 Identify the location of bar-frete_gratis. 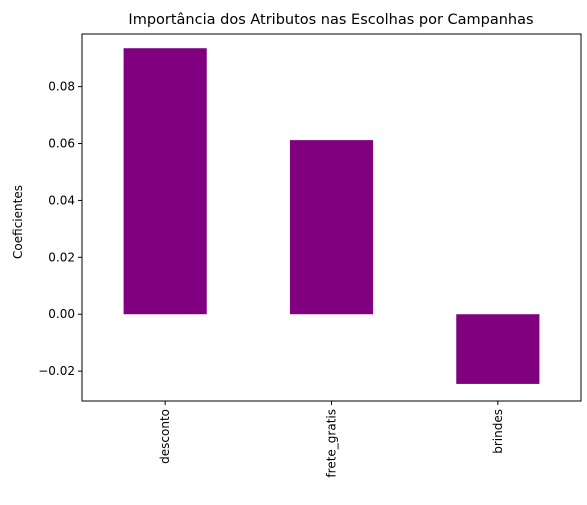
(331, 227).